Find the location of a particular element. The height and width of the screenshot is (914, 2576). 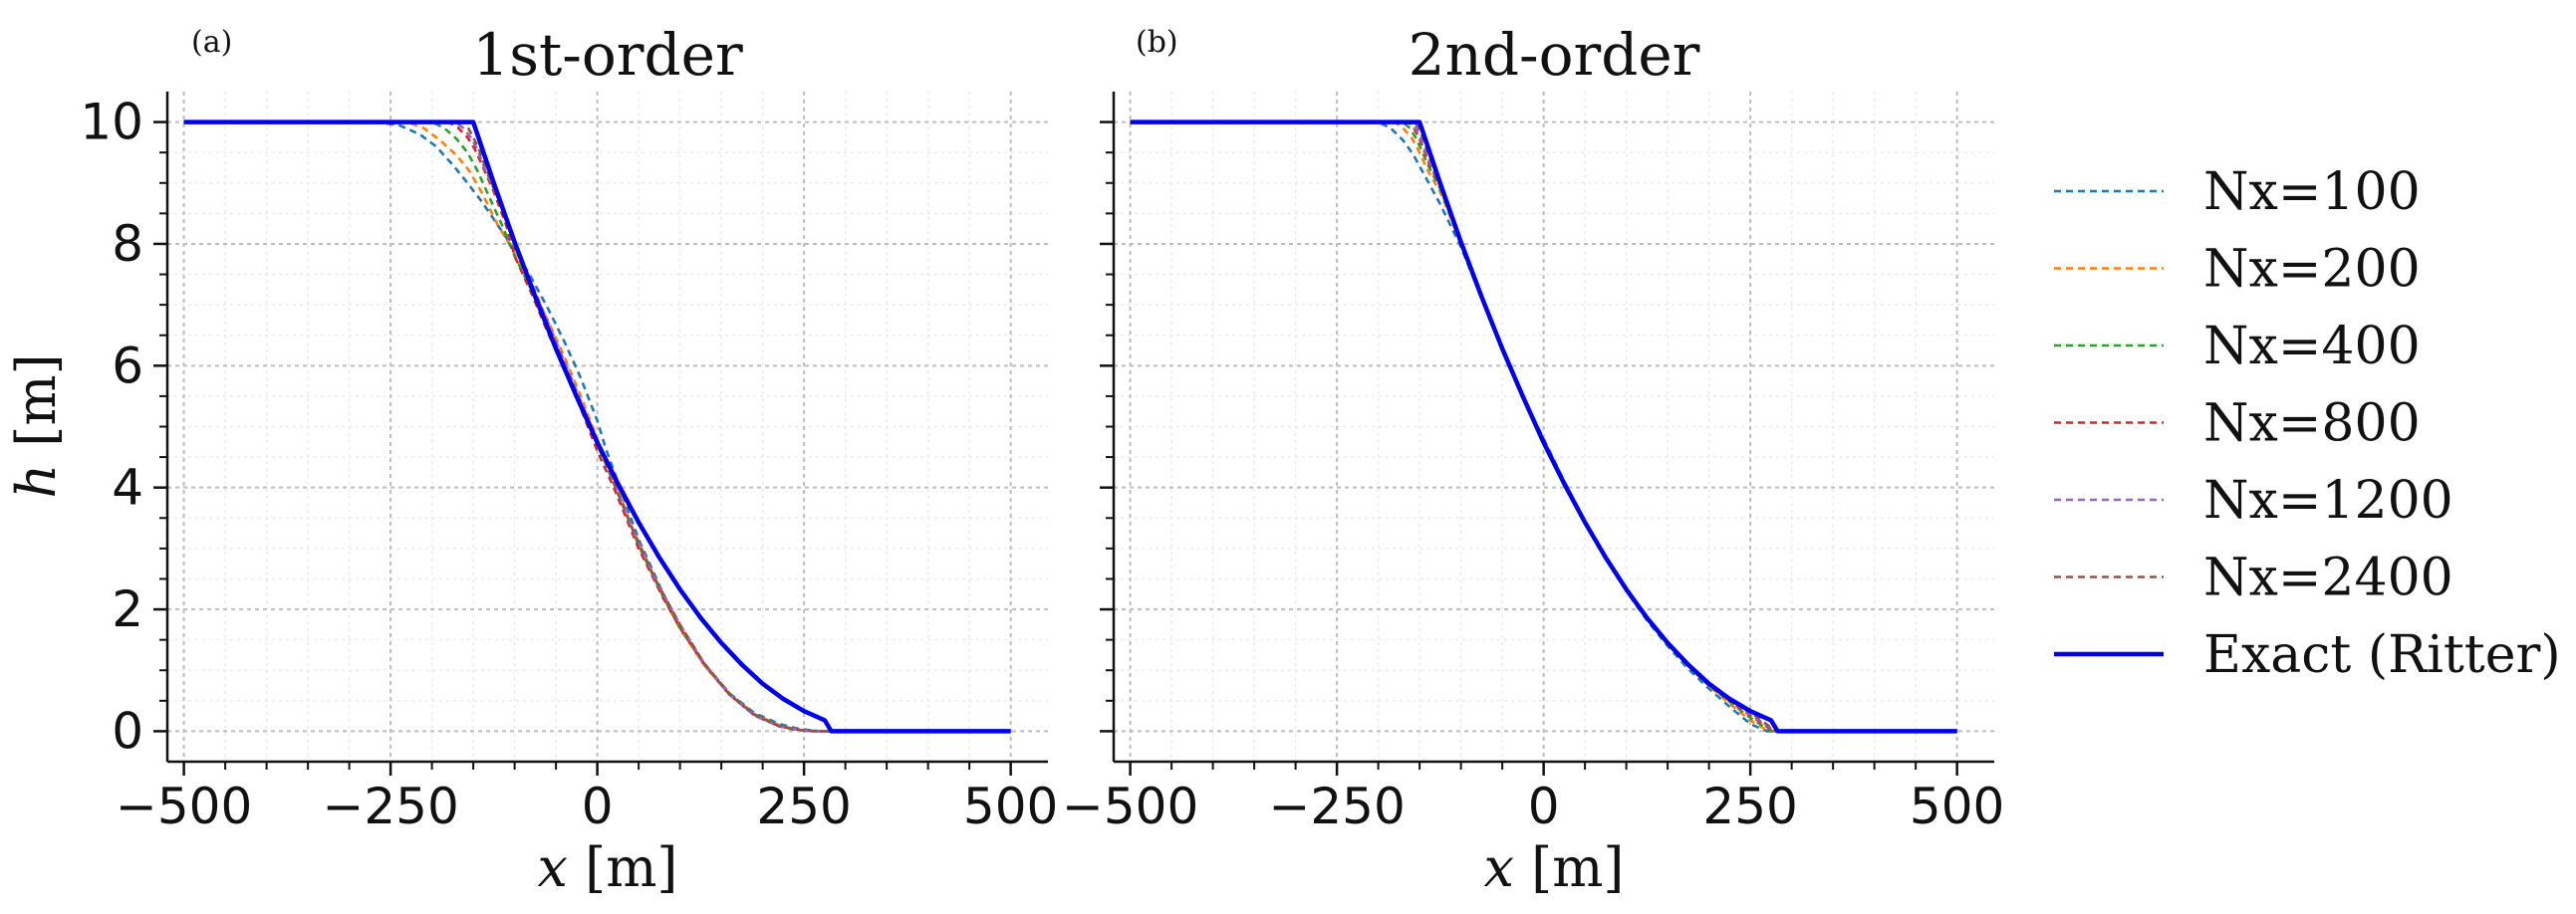

x-axis-label-b: x [m] is located at coordinates (1554, 867).